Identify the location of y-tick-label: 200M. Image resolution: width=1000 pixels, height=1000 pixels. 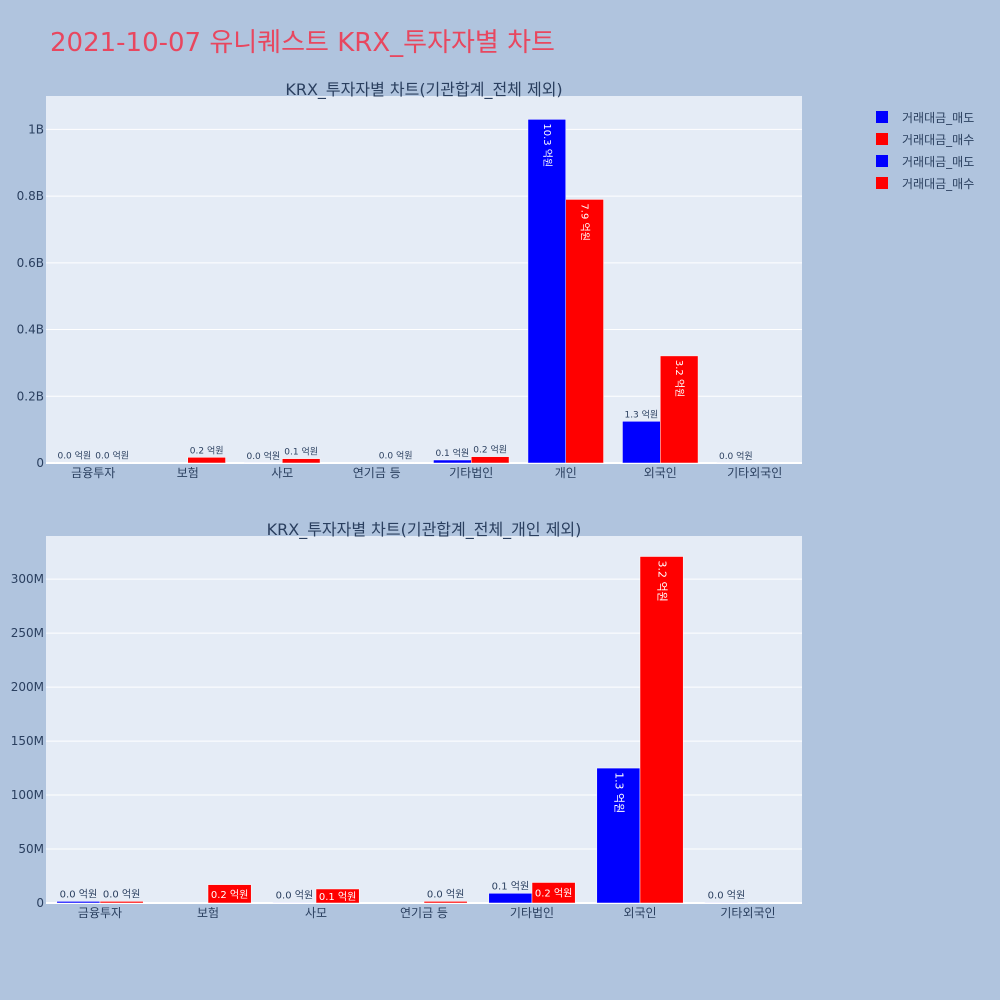
(27, 687).